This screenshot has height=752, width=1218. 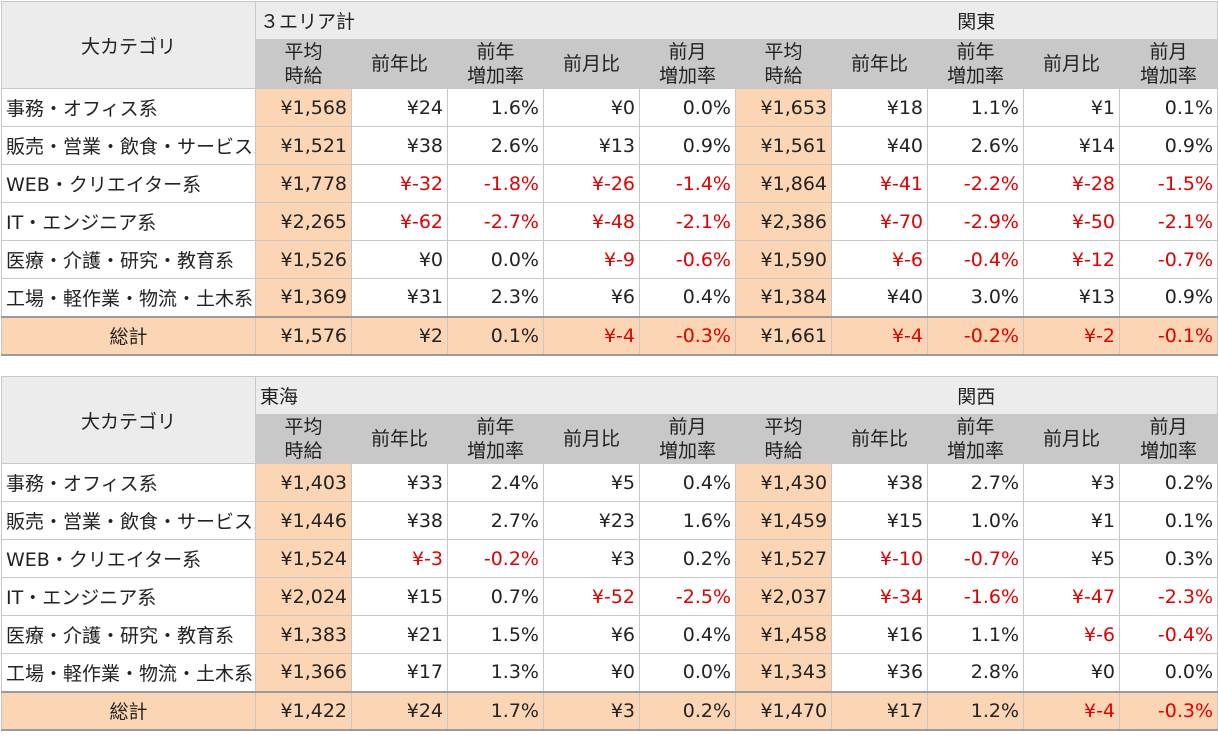 I want to click on area-header-row: 大カテゴリ 東海 関西, so click(x=609, y=420).